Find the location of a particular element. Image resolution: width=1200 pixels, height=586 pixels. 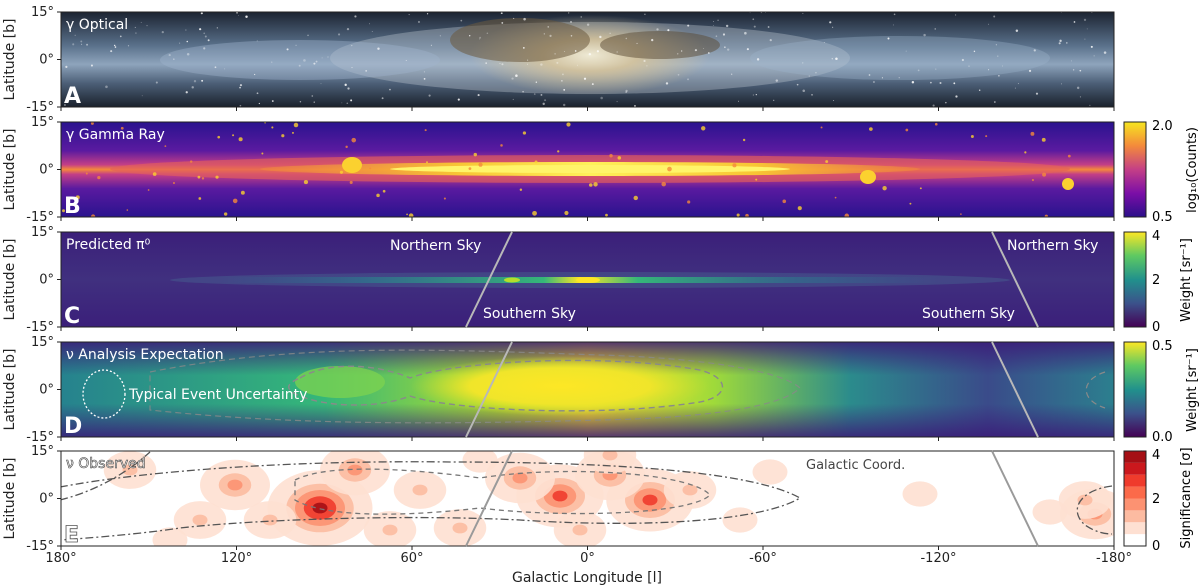

panel-c-letter: C is located at coordinates (72, 316).